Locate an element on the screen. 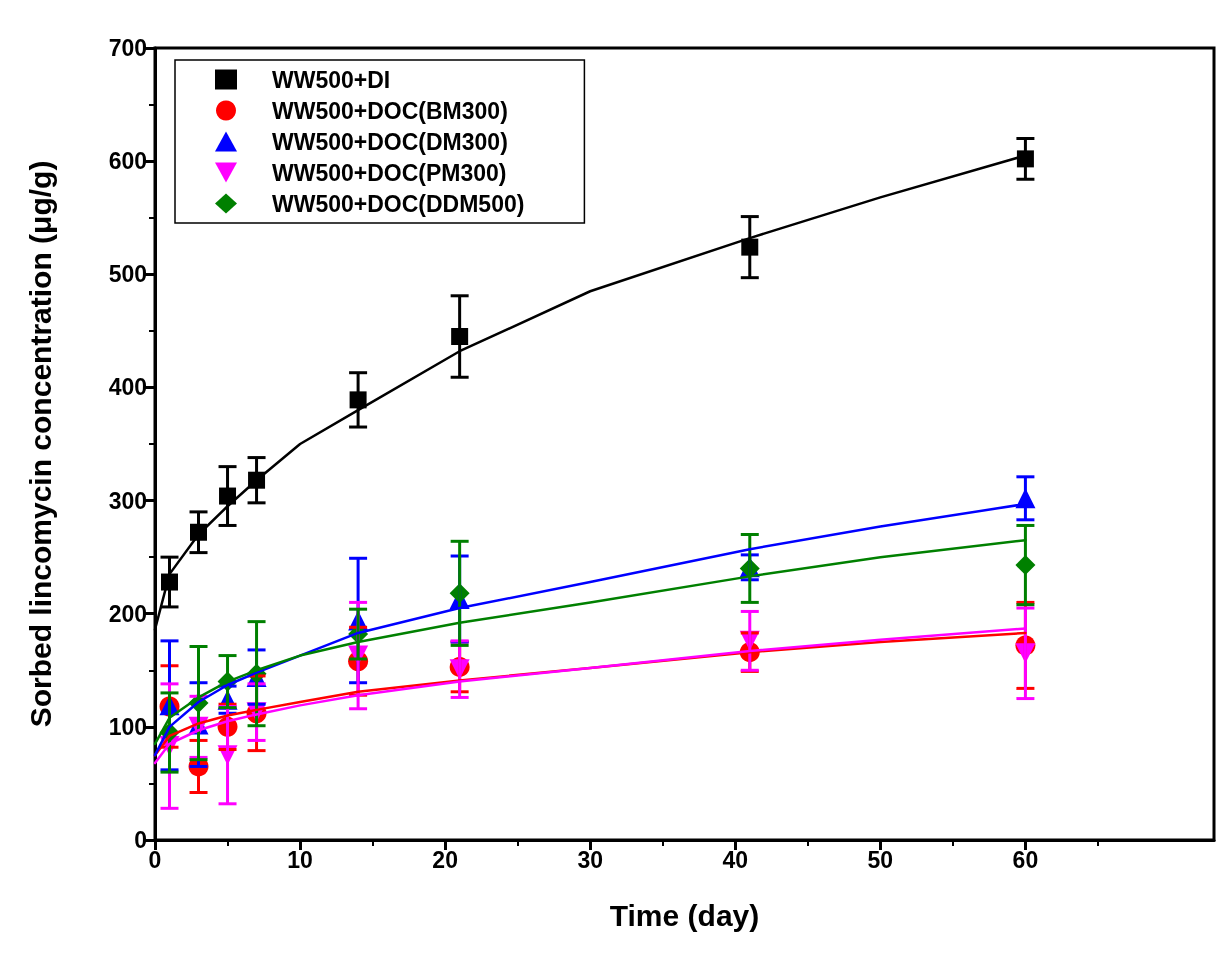  legend-label: WW500+DI is located at coordinates (331, 79).